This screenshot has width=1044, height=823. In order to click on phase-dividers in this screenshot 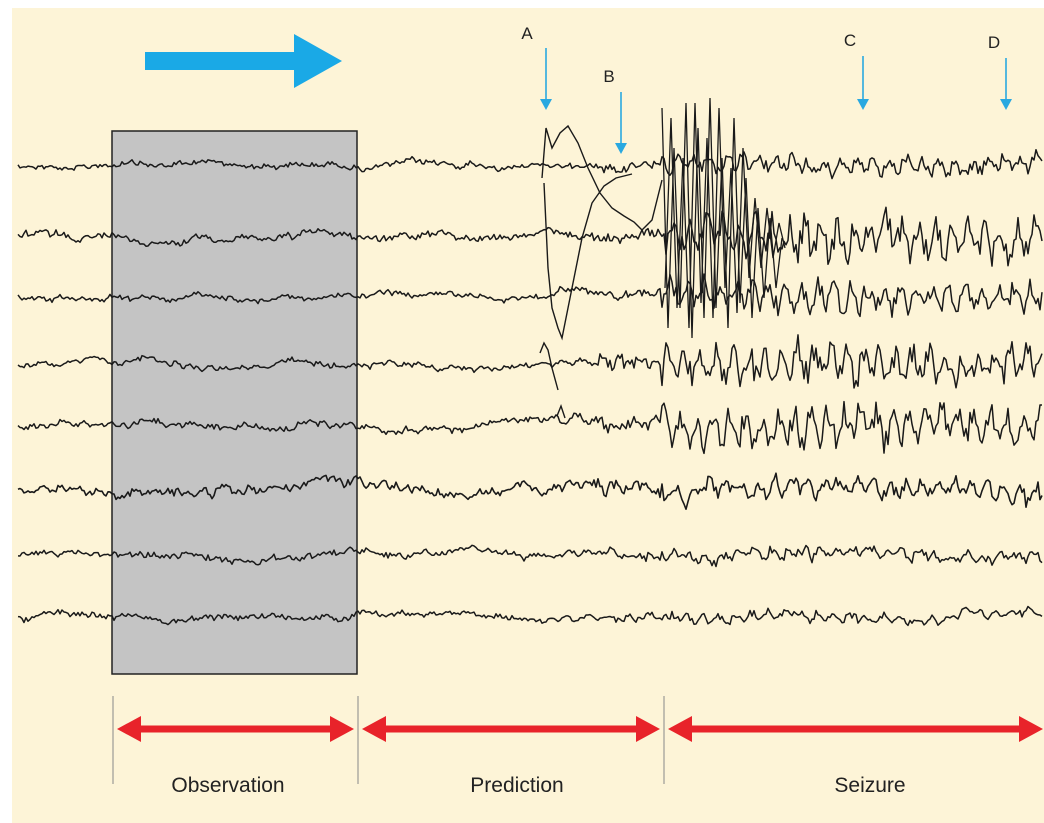, I will do `click(388, 740)`.